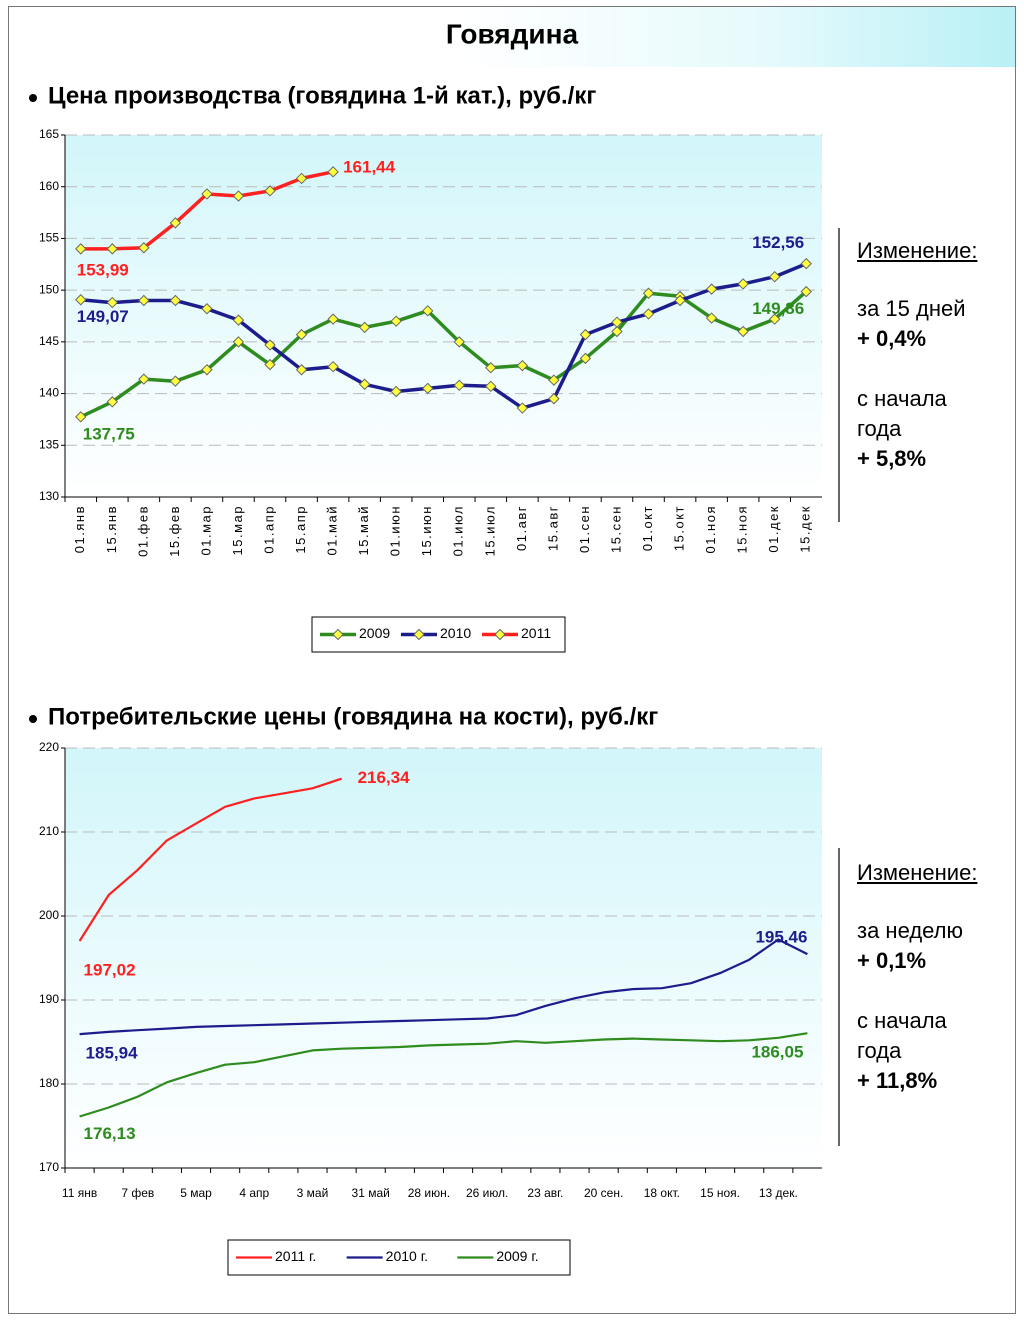 The height and width of the screenshot is (1323, 1024). What do you see at coordinates (49, 496) in the screenshot?
I see `y-tick-label: 130` at bounding box center [49, 496].